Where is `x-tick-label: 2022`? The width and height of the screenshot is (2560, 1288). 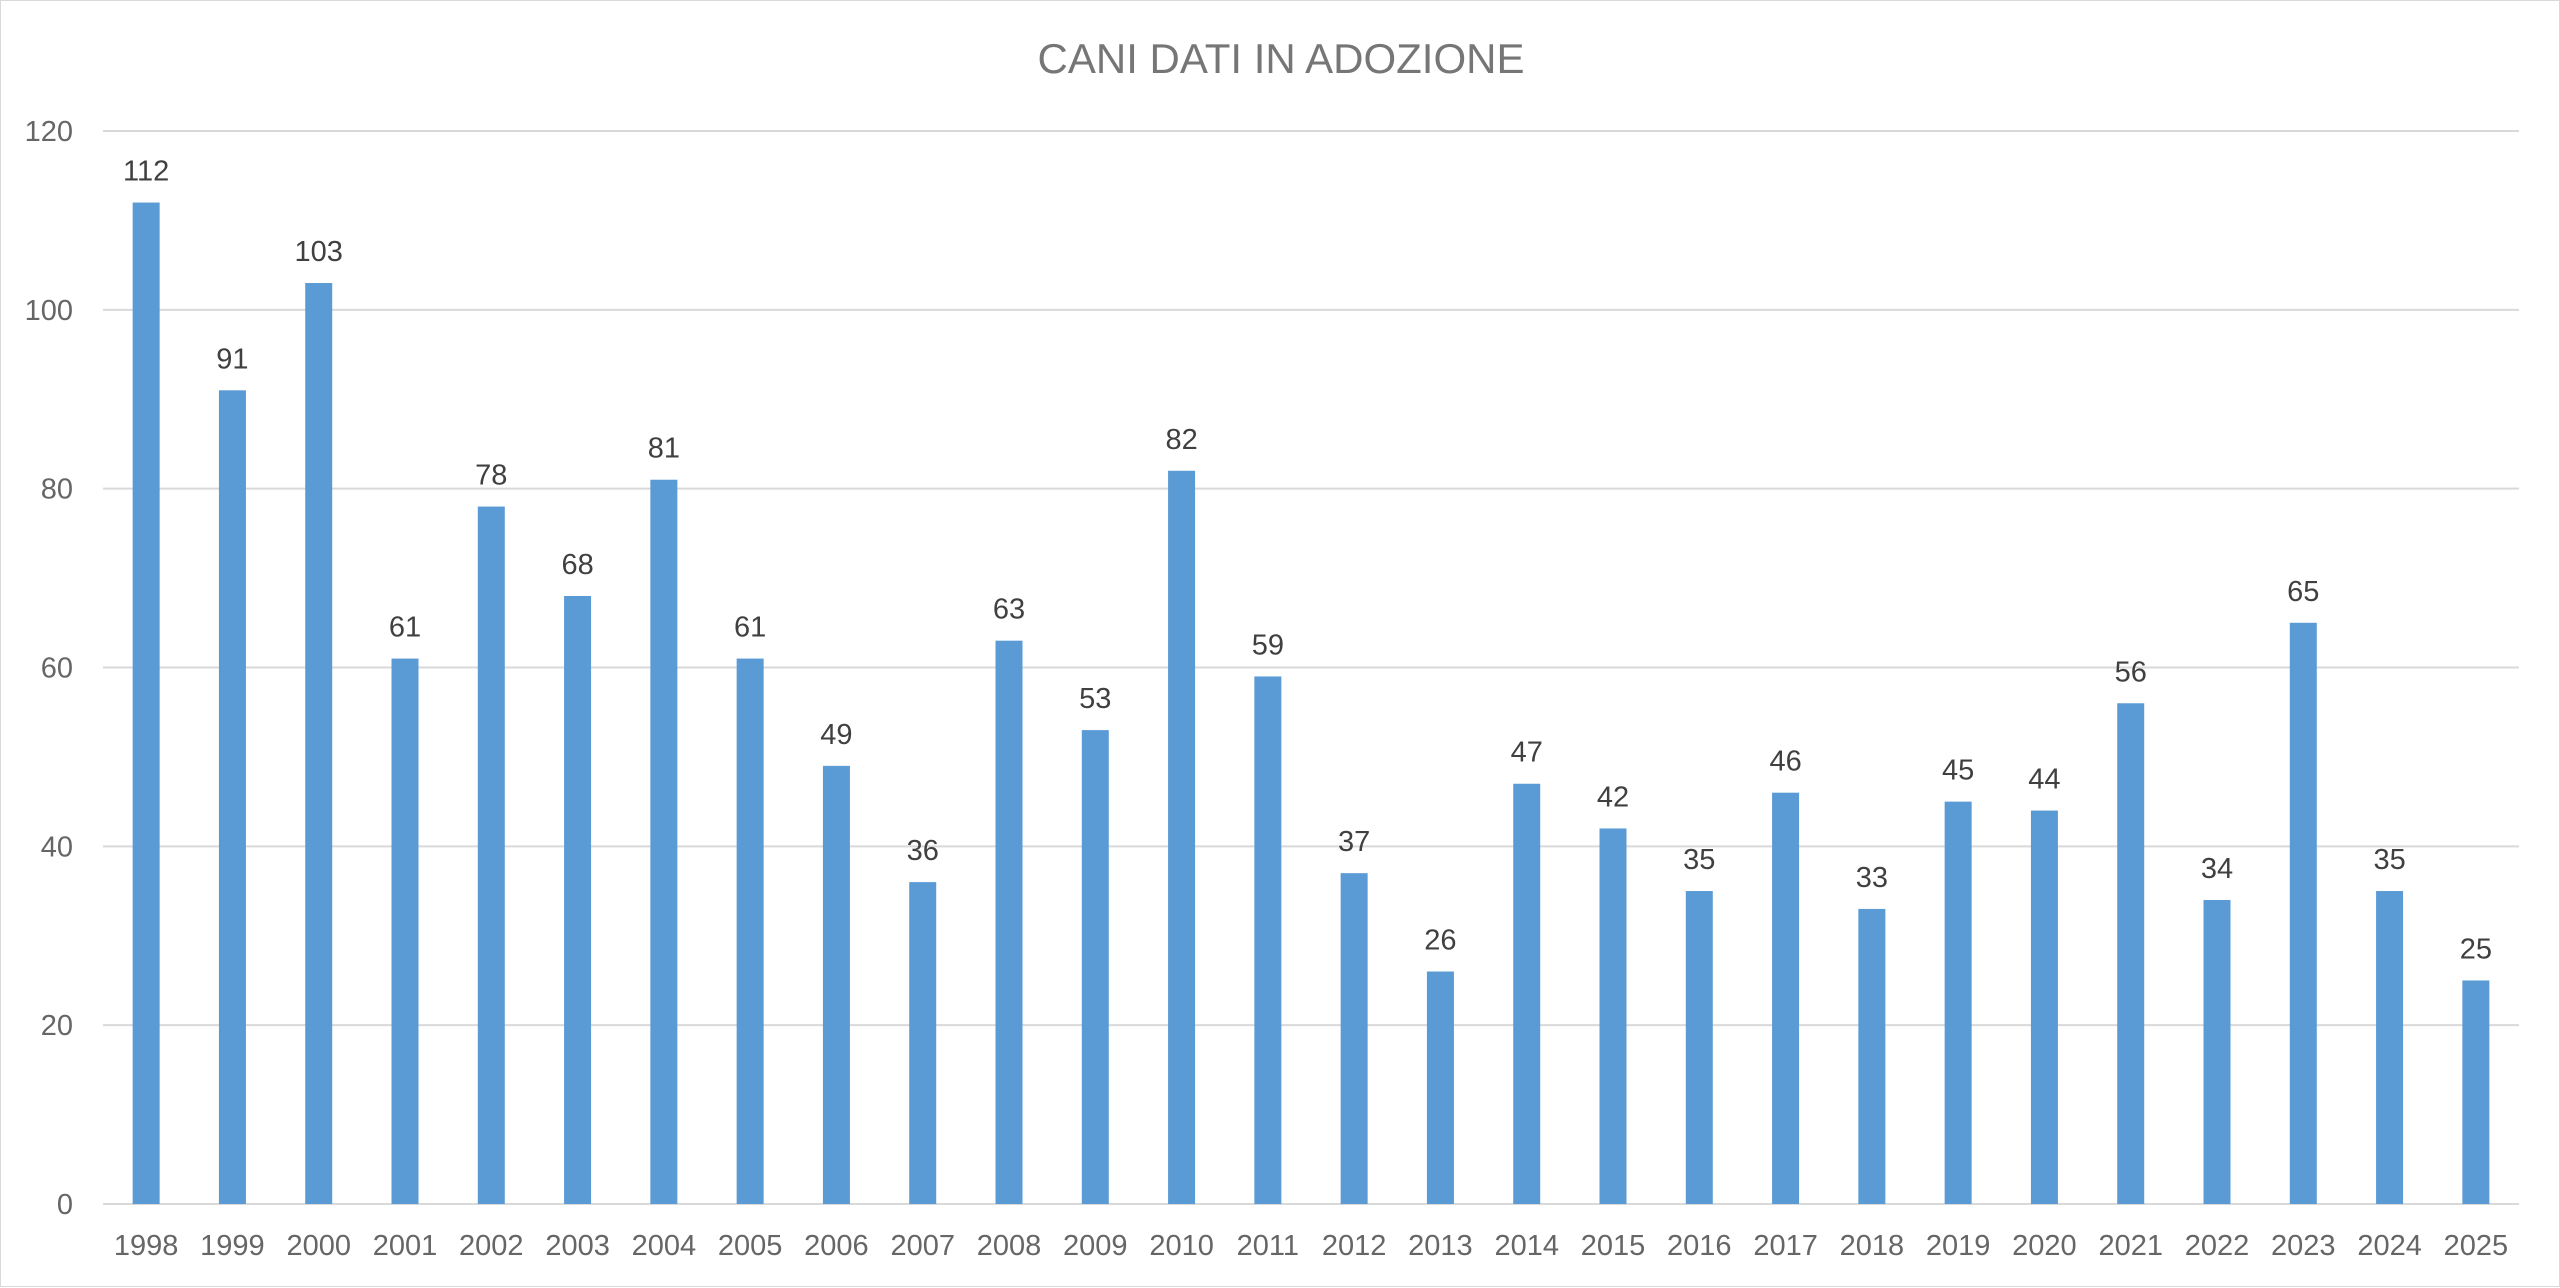
x-tick-label: 2022 is located at coordinates (2217, 1246).